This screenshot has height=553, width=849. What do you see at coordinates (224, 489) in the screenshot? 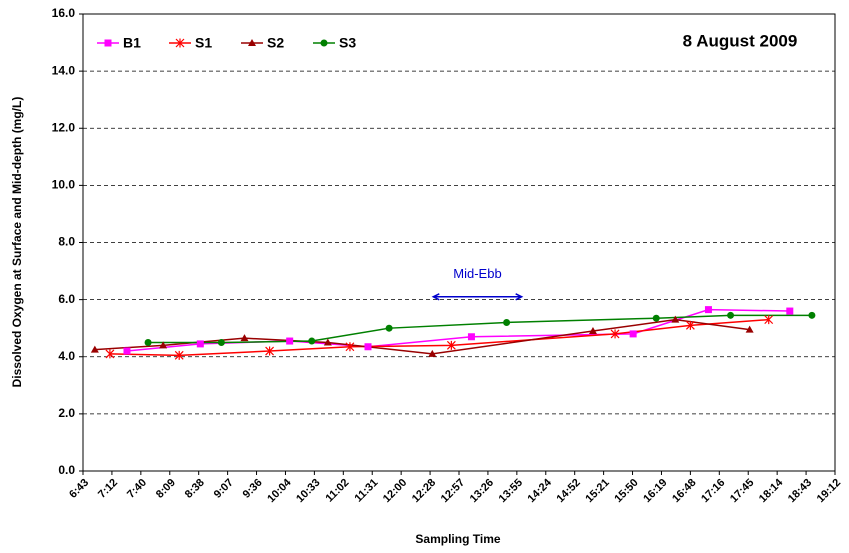
I see `x-tick-label: 9:07` at bounding box center [224, 489].